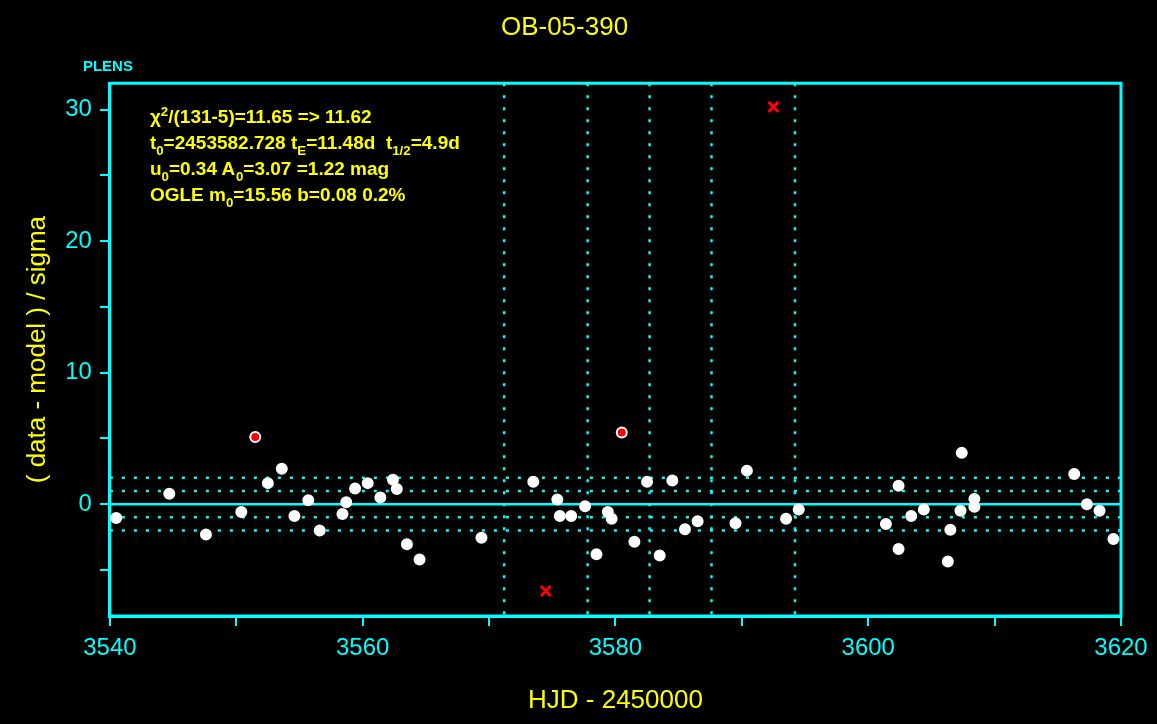 The image size is (1157, 724). What do you see at coordinates (107, 66) in the screenshot?
I see `text: PLENS` at bounding box center [107, 66].